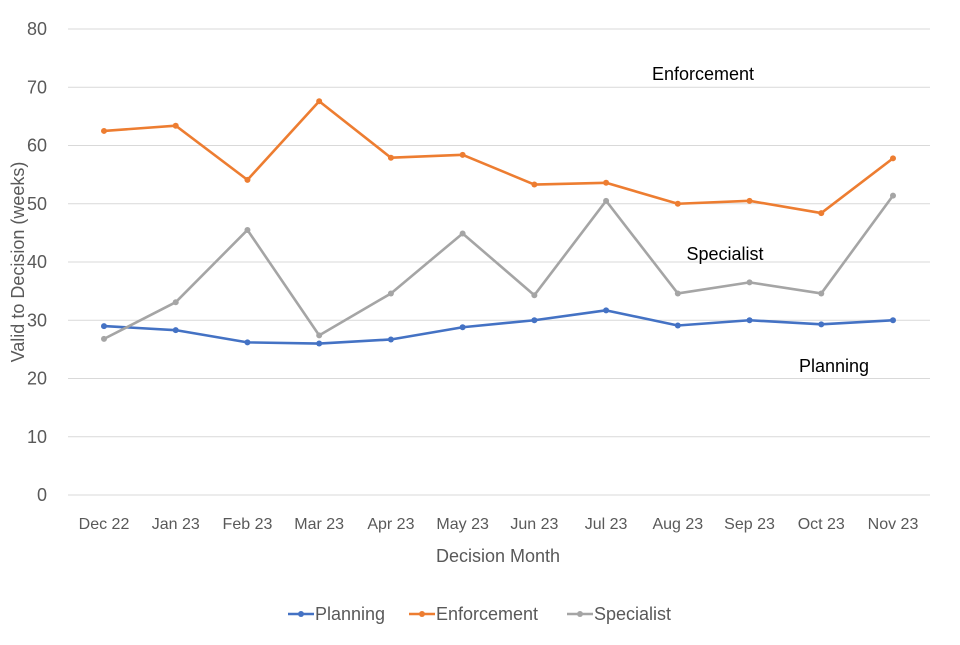 The width and height of the screenshot is (960, 645). What do you see at coordinates (462, 524) in the screenshot?
I see `x-tick-label: May 23` at bounding box center [462, 524].